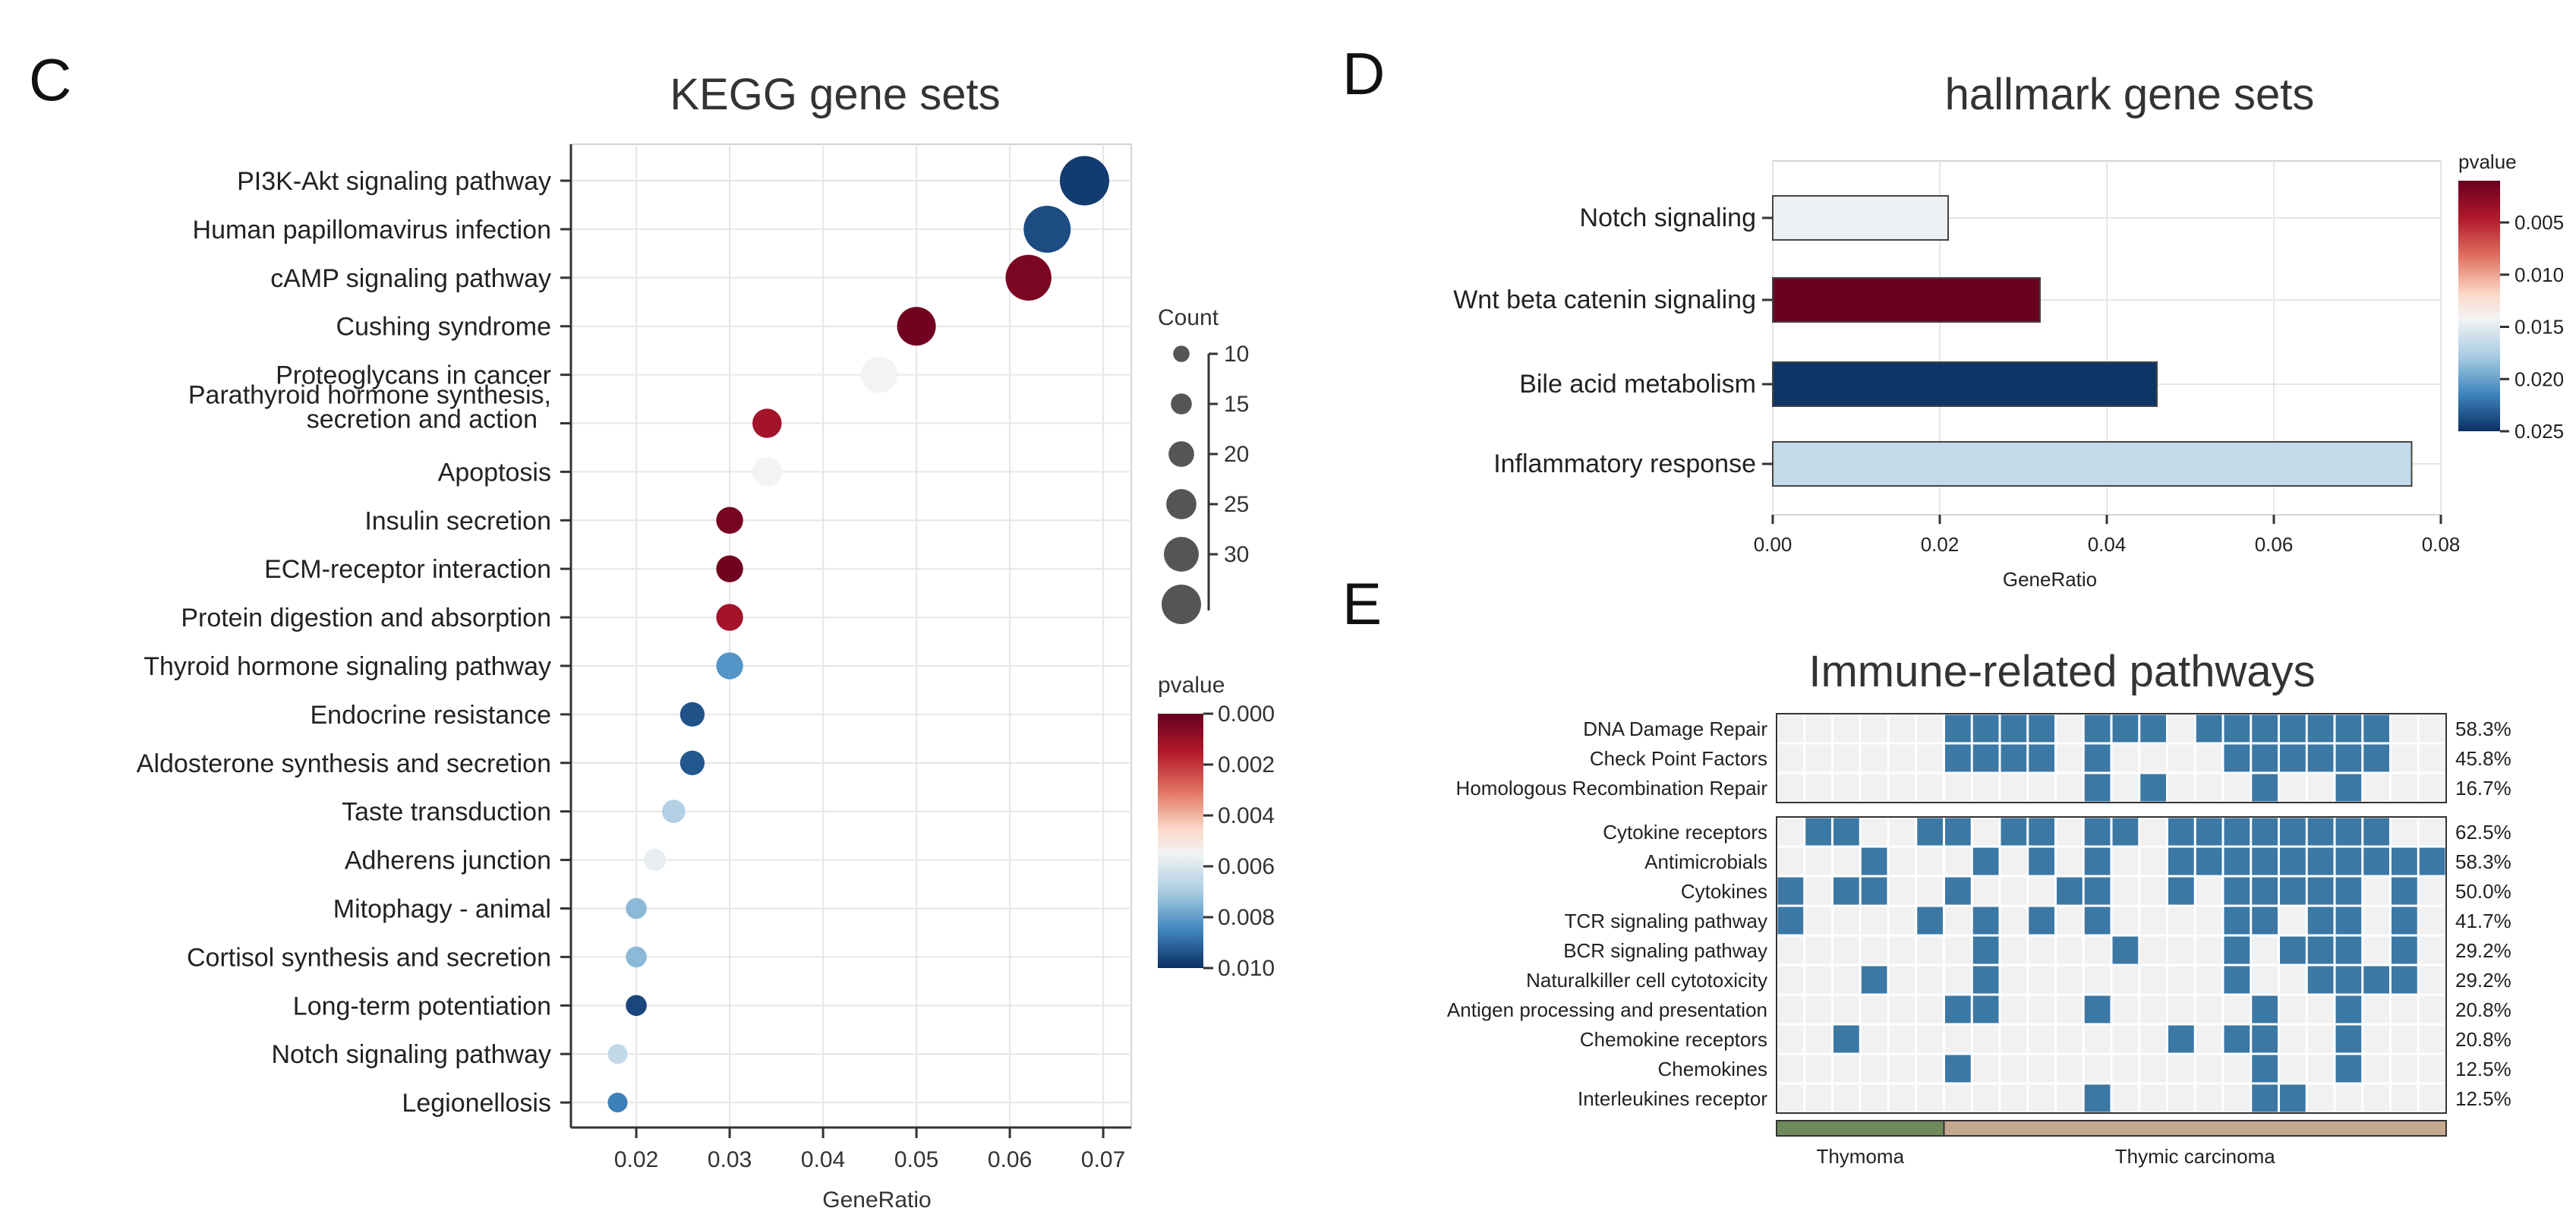 The width and height of the screenshot is (2576, 1230). I want to click on kegg-category-label: Protein digestion and absorption, so click(366, 618).